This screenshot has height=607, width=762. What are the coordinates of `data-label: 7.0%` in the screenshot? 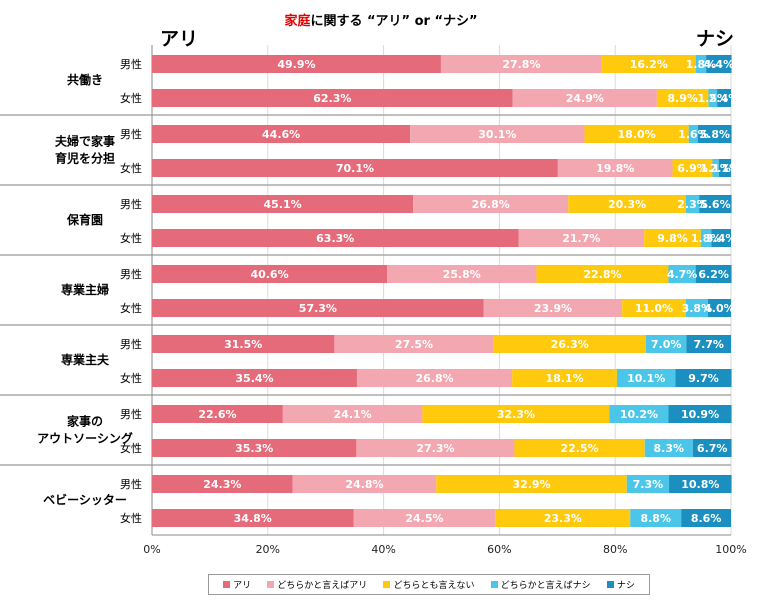 It's located at (666, 344).